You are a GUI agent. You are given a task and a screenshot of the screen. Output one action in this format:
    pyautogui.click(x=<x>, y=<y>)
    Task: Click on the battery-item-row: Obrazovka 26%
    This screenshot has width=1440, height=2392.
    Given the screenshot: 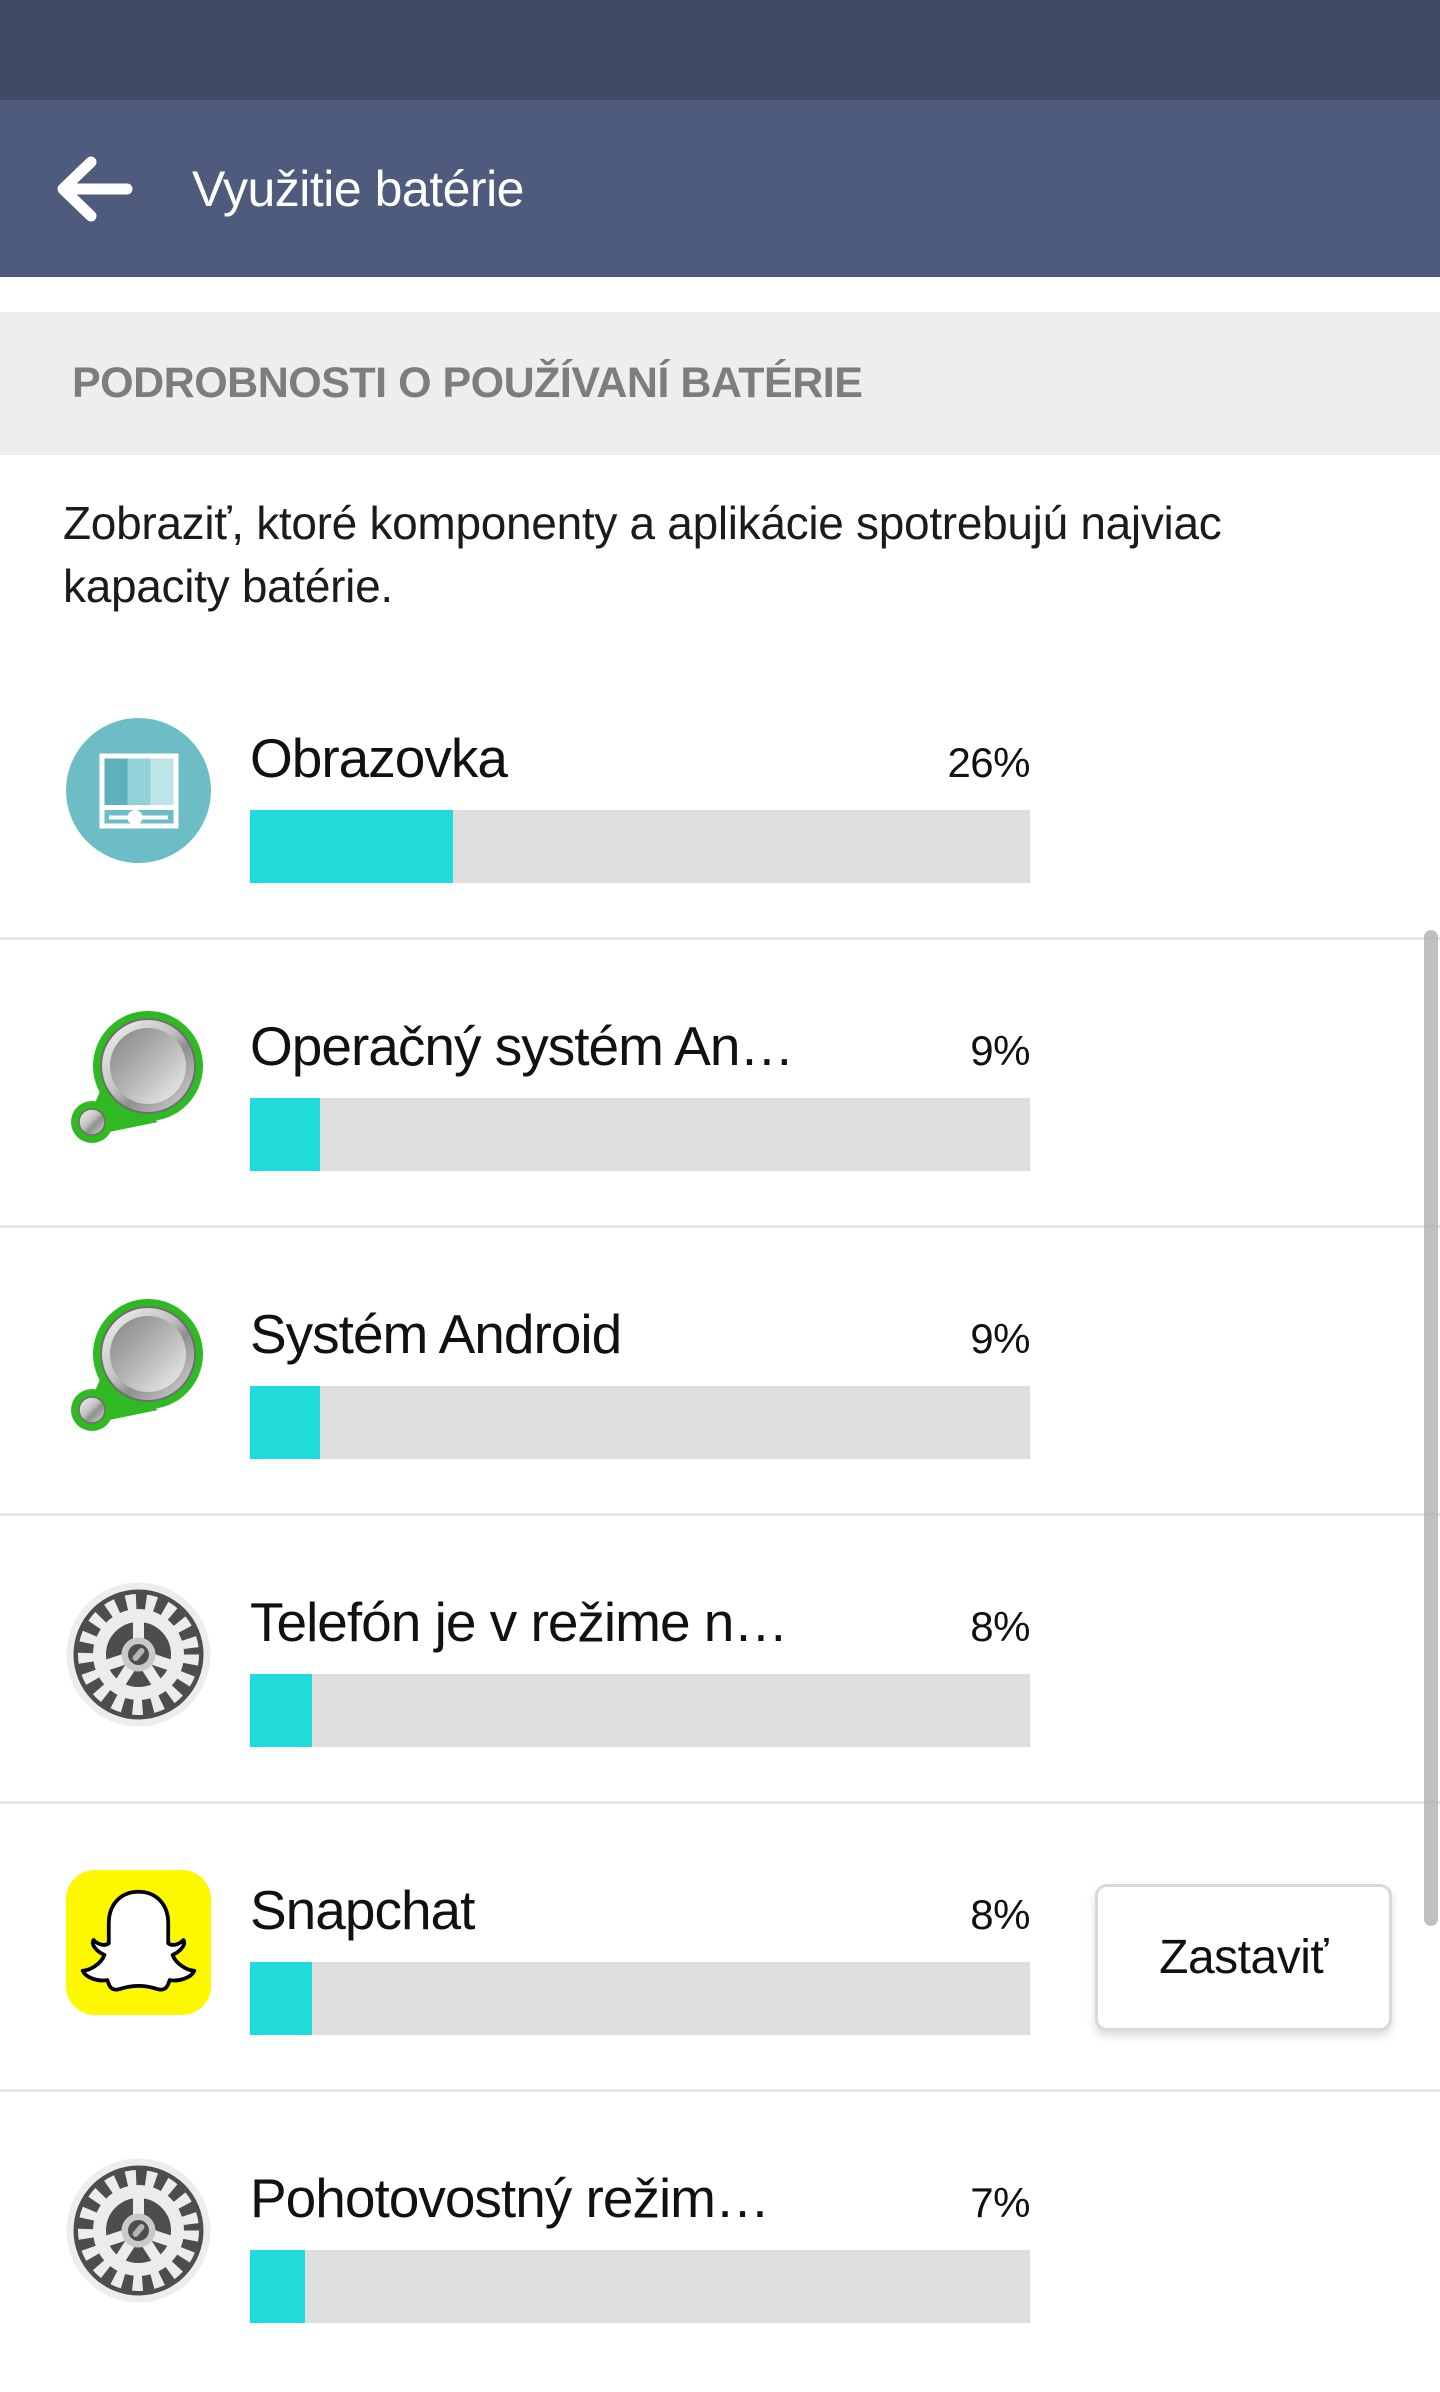 What is the action you would take?
    pyautogui.click(x=720, y=796)
    